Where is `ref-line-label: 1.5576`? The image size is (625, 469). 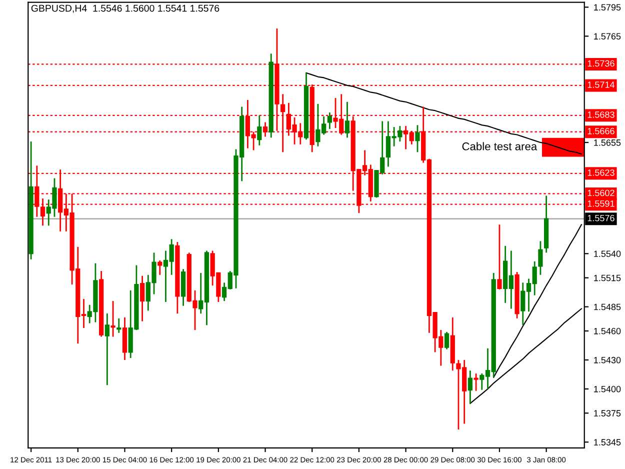 ref-line-label: 1.5576 is located at coordinates (601, 218).